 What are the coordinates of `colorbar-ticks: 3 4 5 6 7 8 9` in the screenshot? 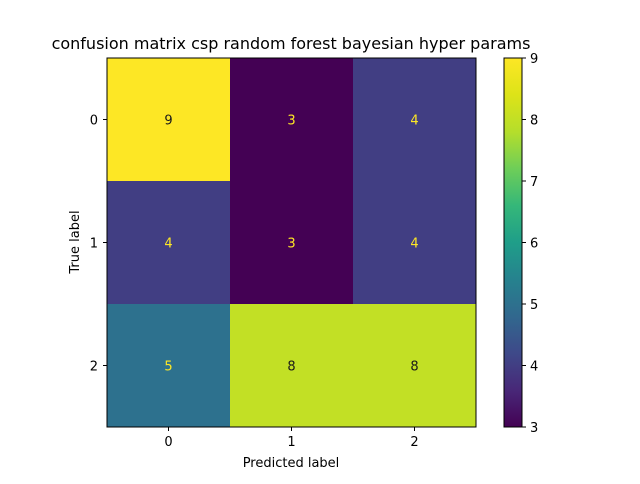 It's located at (530, 244).